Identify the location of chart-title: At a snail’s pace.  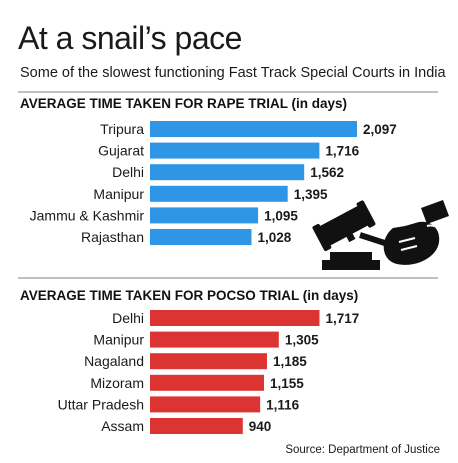
(130, 38).